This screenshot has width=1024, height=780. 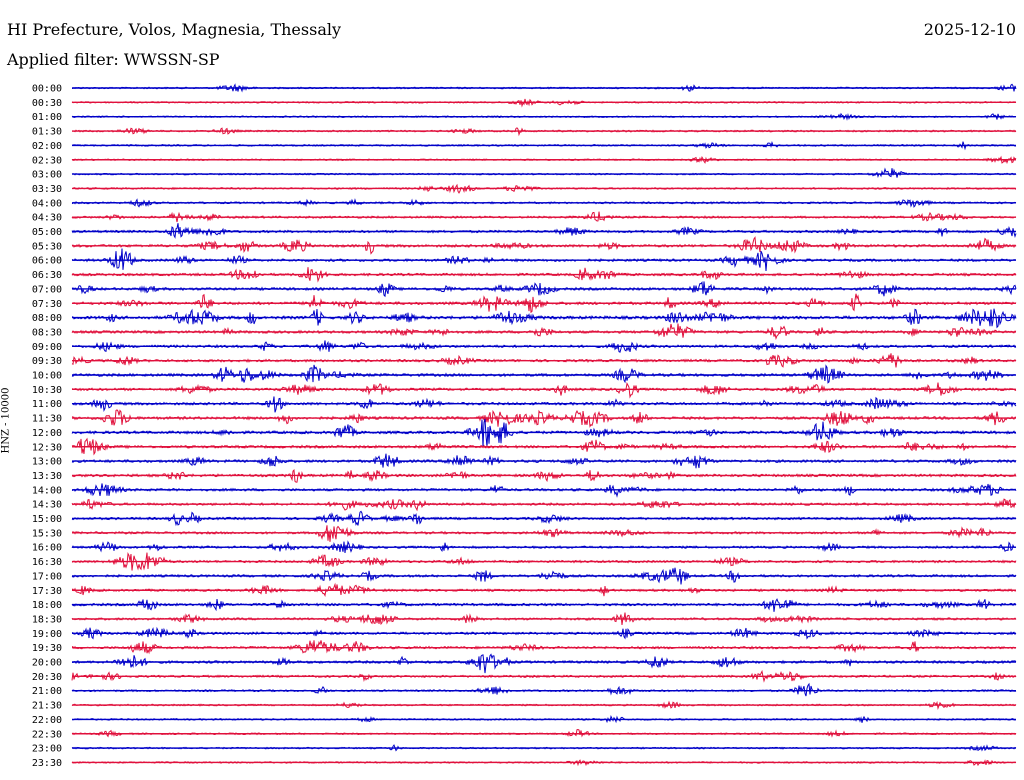 I want to click on row-time-label: 21:30, so click(x=47, y=706).